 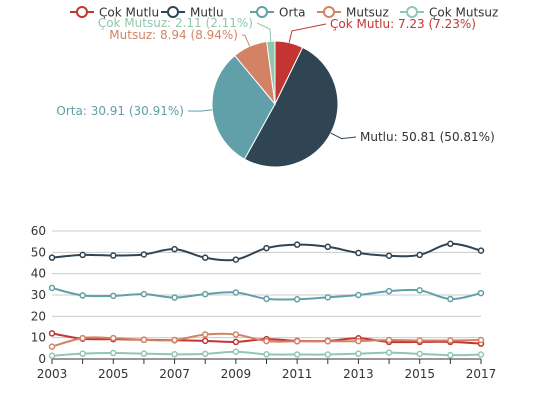 I want to click on data-point-mutsuz-2010, so click(x=266, y=341).